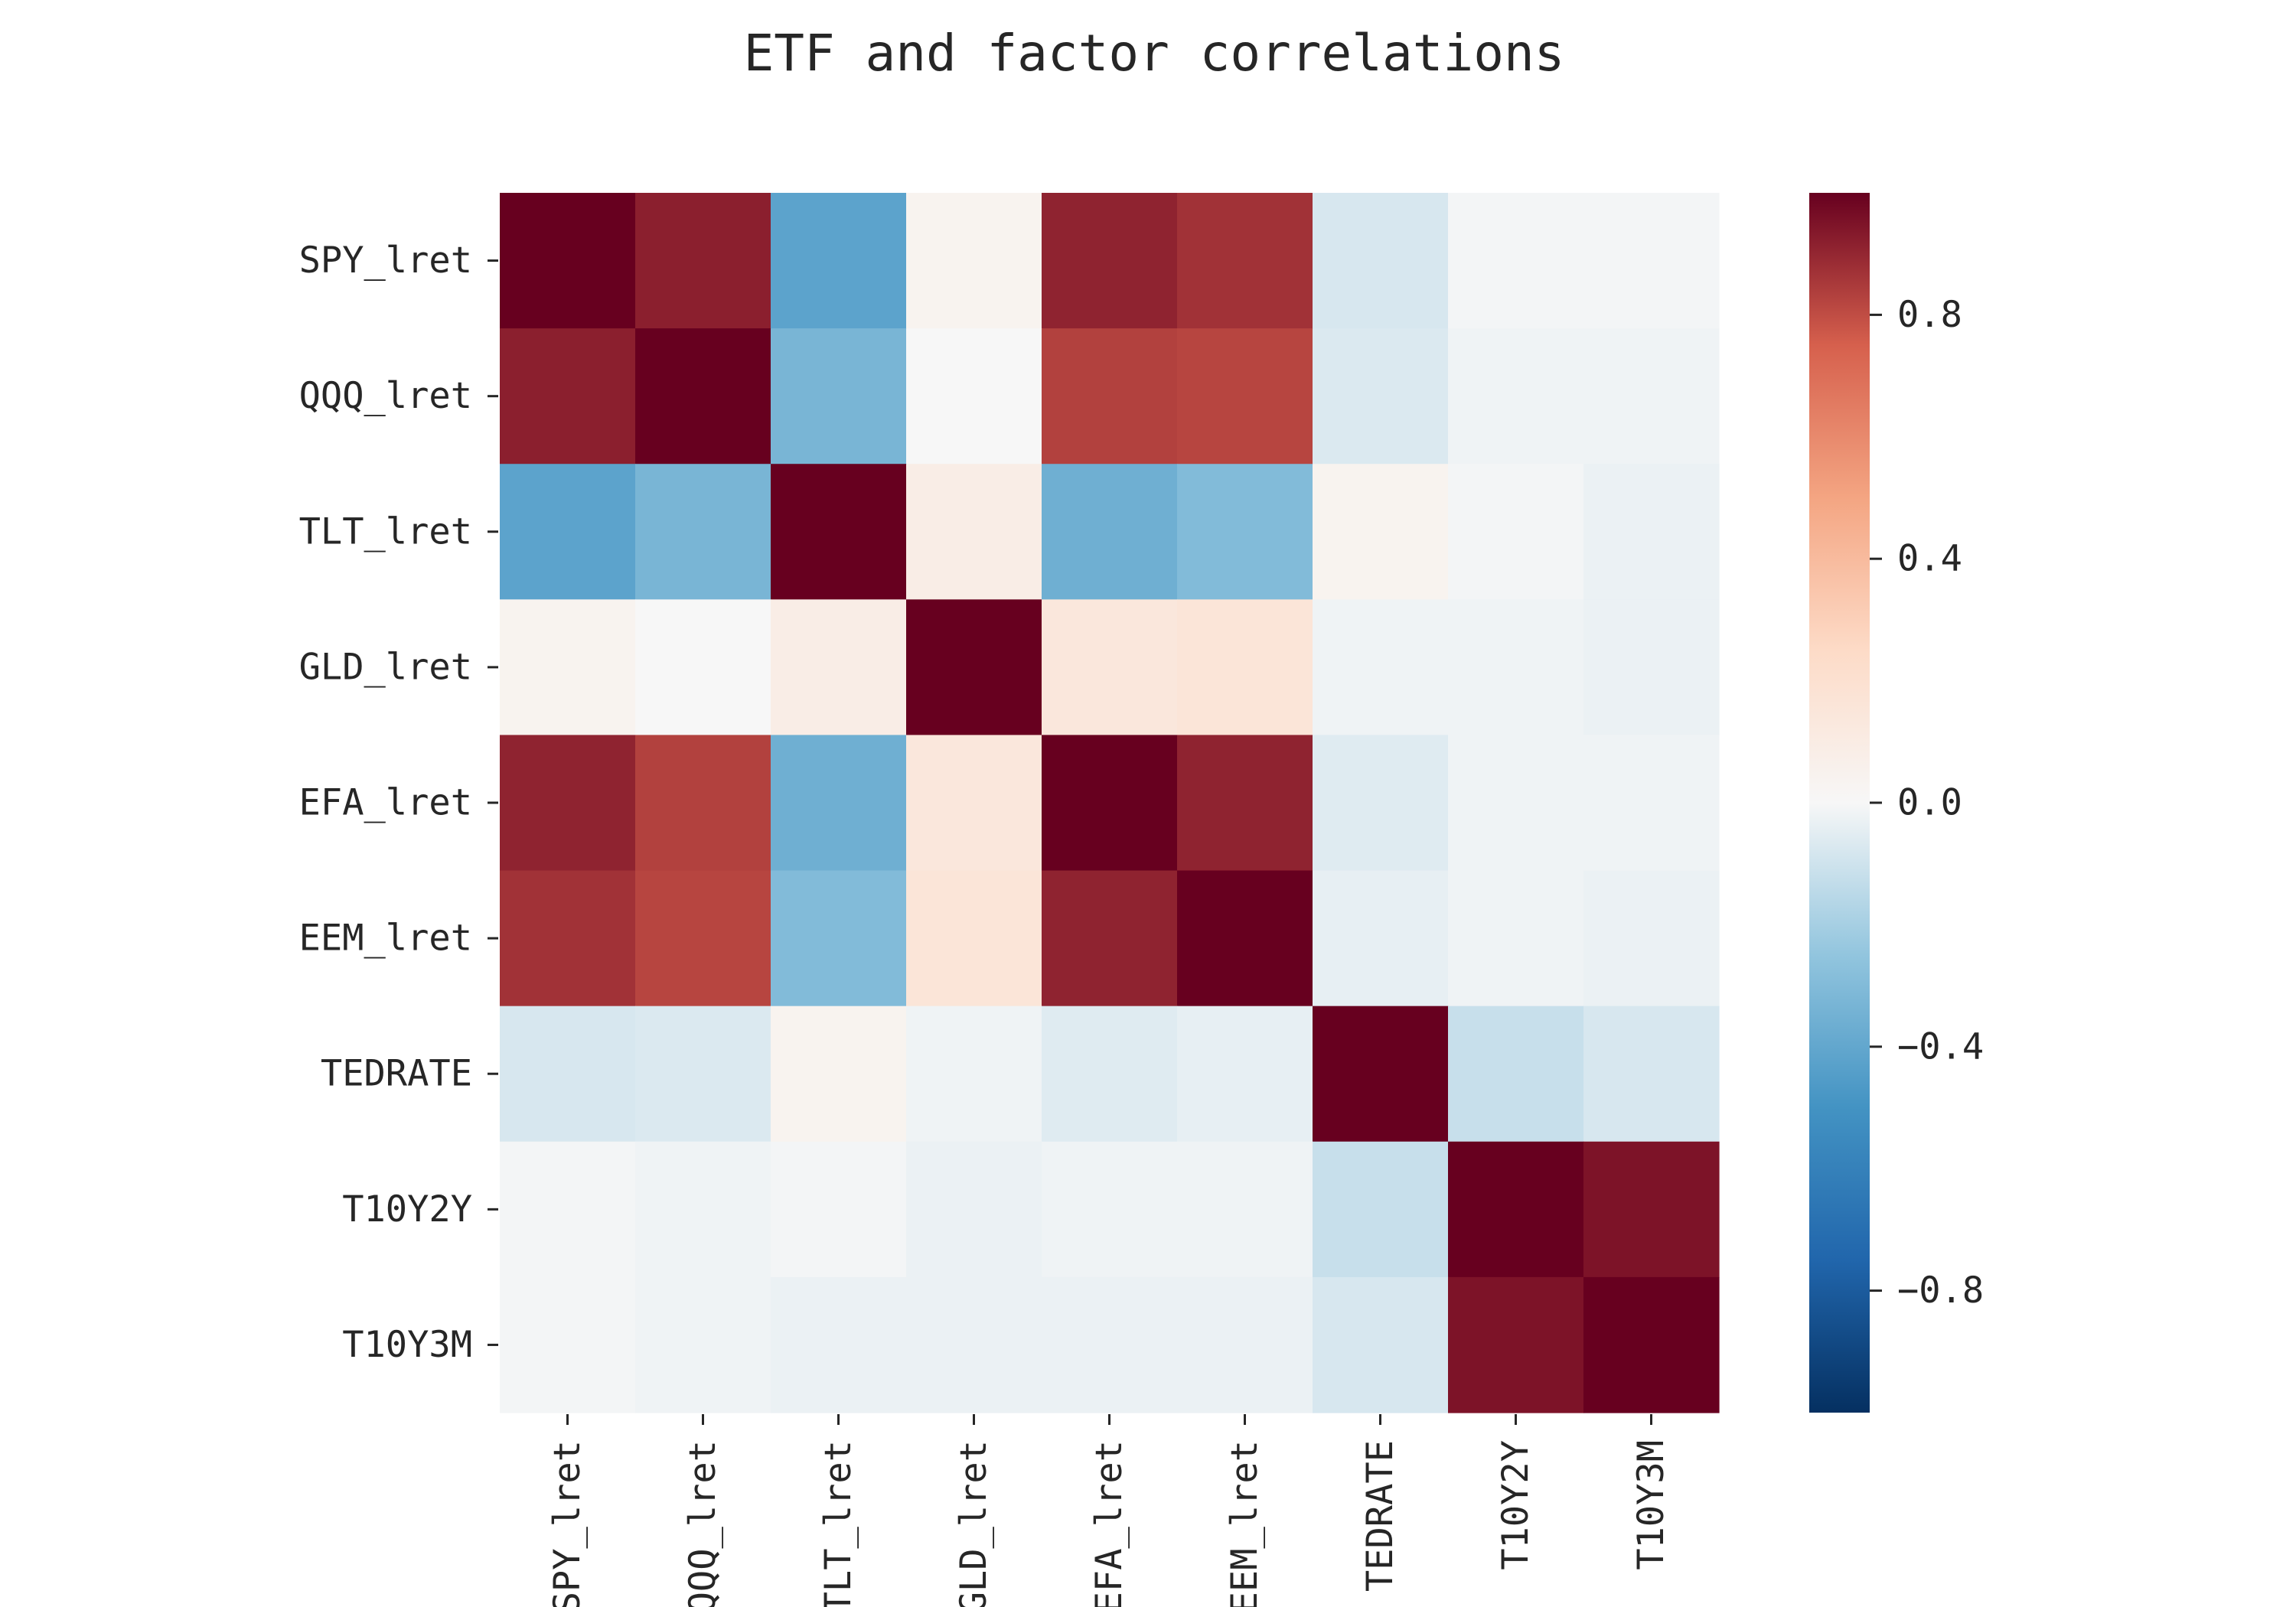 The image size is (2296, 1607). I want to click on chart-title: ETF and factor correlations, so click(1154, 53).